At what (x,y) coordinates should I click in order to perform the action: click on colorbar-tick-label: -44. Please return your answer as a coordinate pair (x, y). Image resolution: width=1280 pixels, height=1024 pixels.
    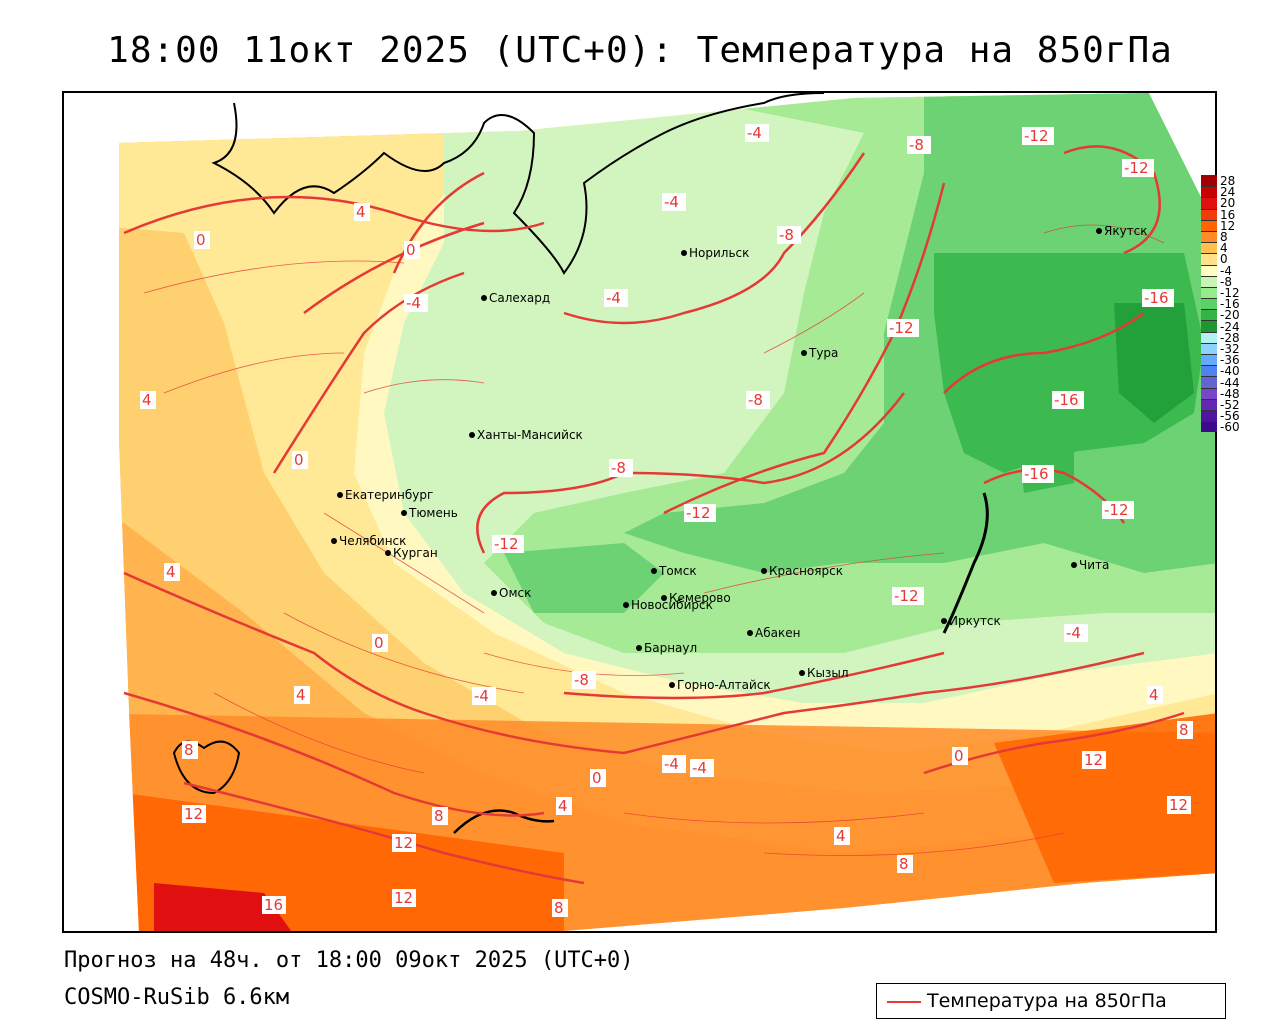
    Looking at the image, I should click on (1230, 382).